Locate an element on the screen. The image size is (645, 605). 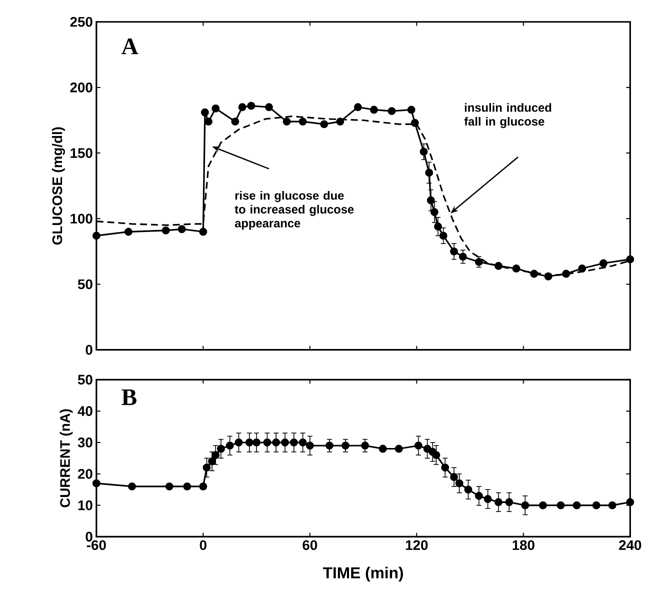
y-axis-title: CURRENT (nA) is located at coordinates (66, 458).